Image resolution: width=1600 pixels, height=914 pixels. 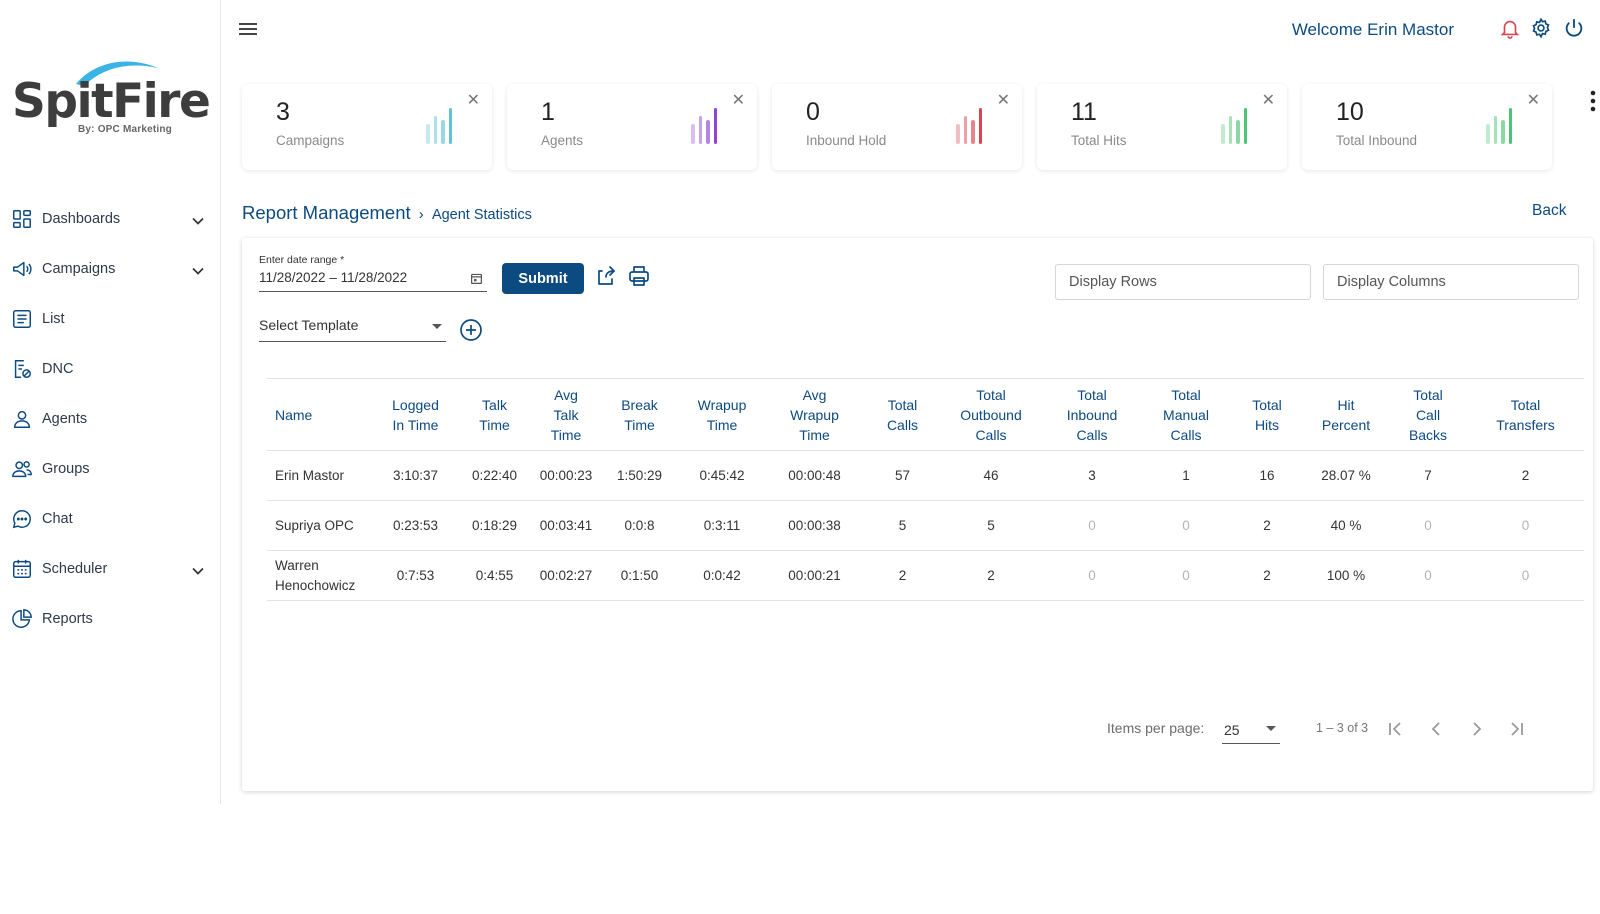 What do you see at coordinates (722, 575) in the screenshot?
I see `table-cell: 0:0:42` at bounding box center [722, 575].